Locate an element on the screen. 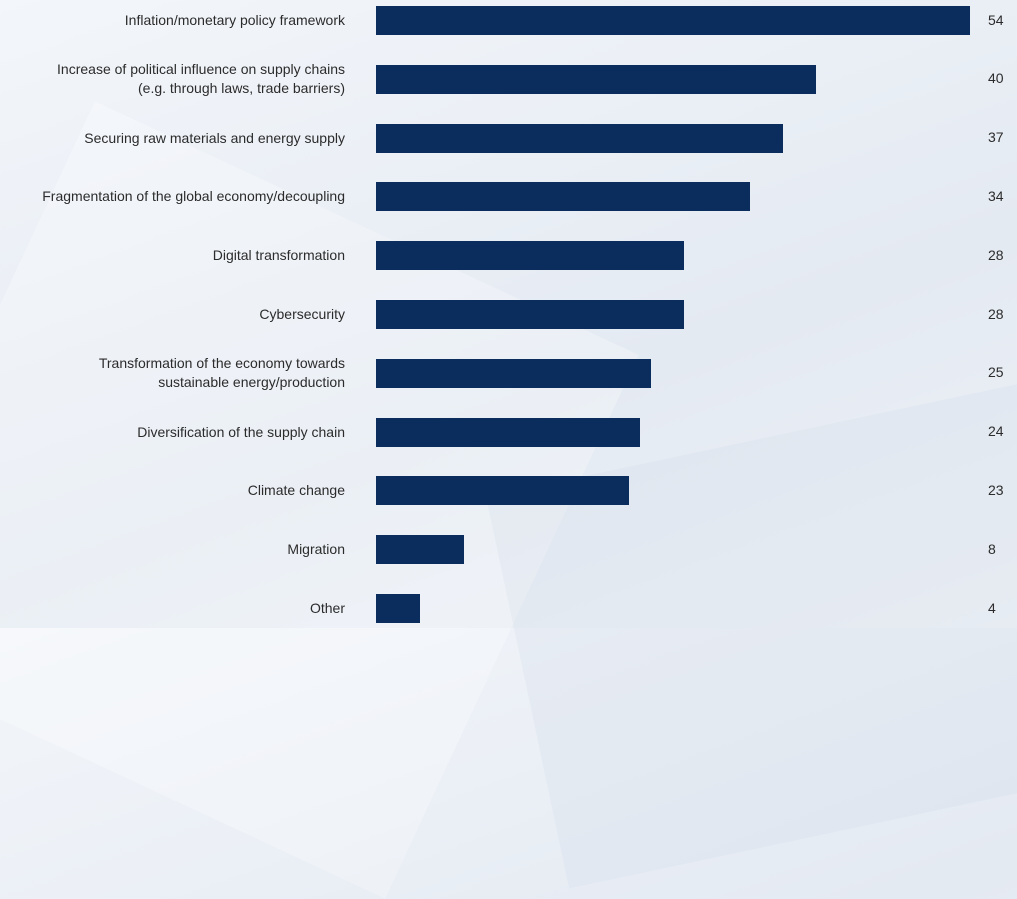 The height and width of the screenshot is (899, 1017). category-label: Migration is located at coordinates (316, 549).